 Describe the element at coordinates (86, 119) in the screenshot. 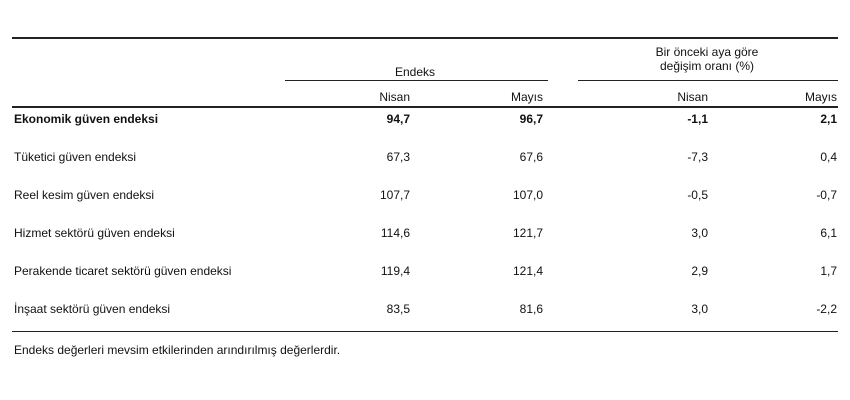

I see `row-label: Ekonomik güven endeksi` at that location.